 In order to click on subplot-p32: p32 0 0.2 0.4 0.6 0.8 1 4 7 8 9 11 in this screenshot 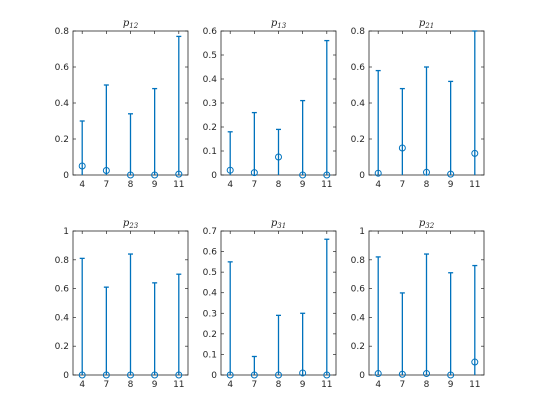, I will do `click(418, 304)`.